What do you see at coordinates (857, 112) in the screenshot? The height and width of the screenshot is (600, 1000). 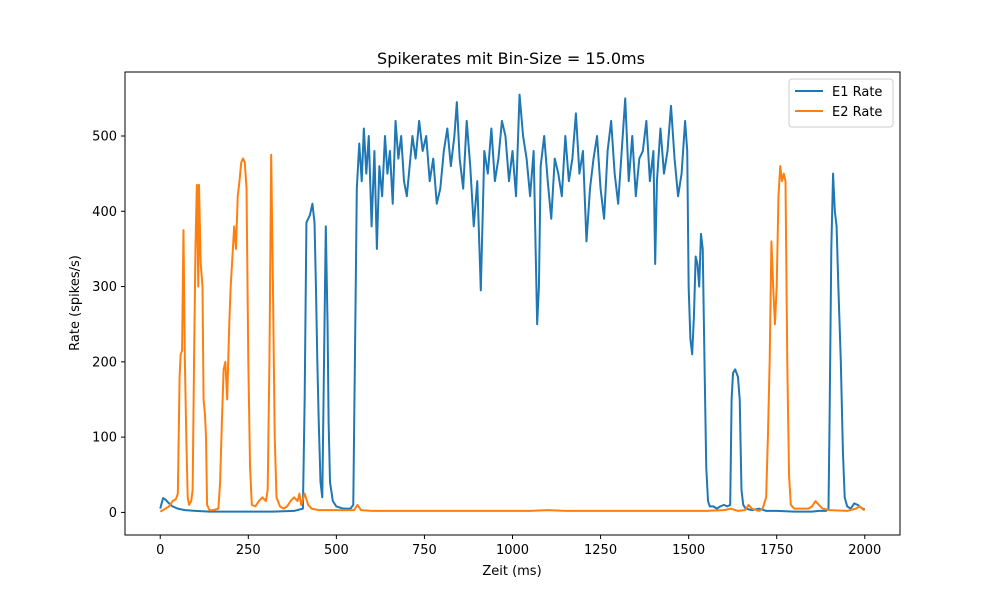 I see `legend-label-e2: E2 Rate` at bounding box center [857, 112].